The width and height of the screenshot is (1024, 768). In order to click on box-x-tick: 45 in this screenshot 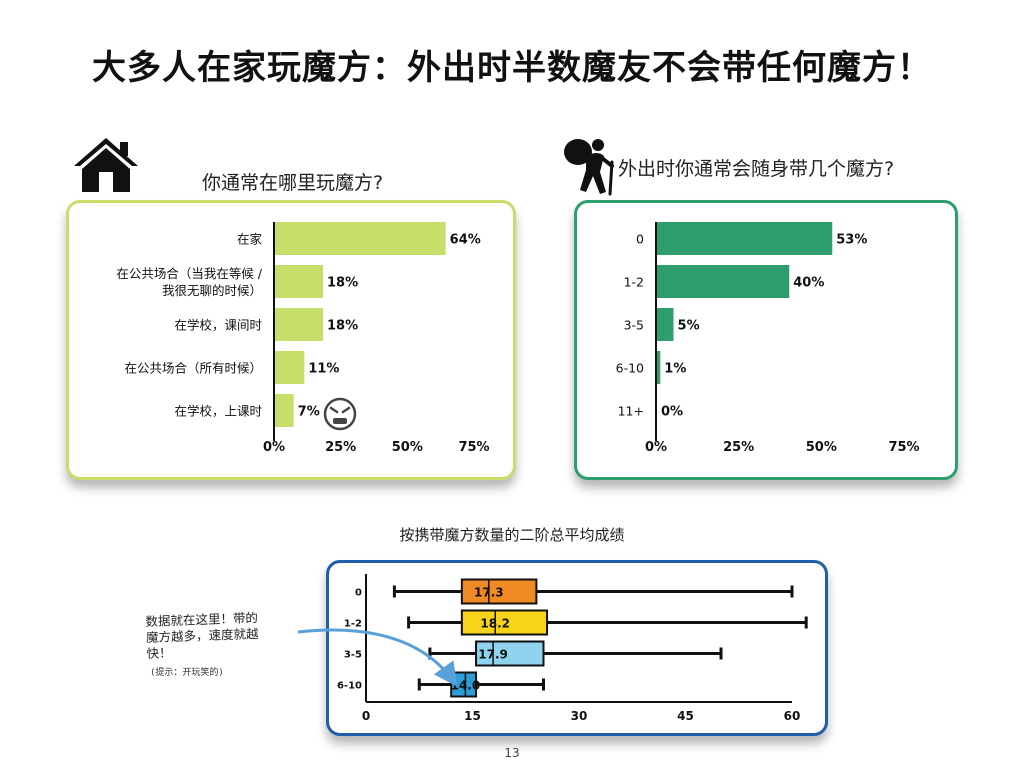, I will do `click(685, 716)`.